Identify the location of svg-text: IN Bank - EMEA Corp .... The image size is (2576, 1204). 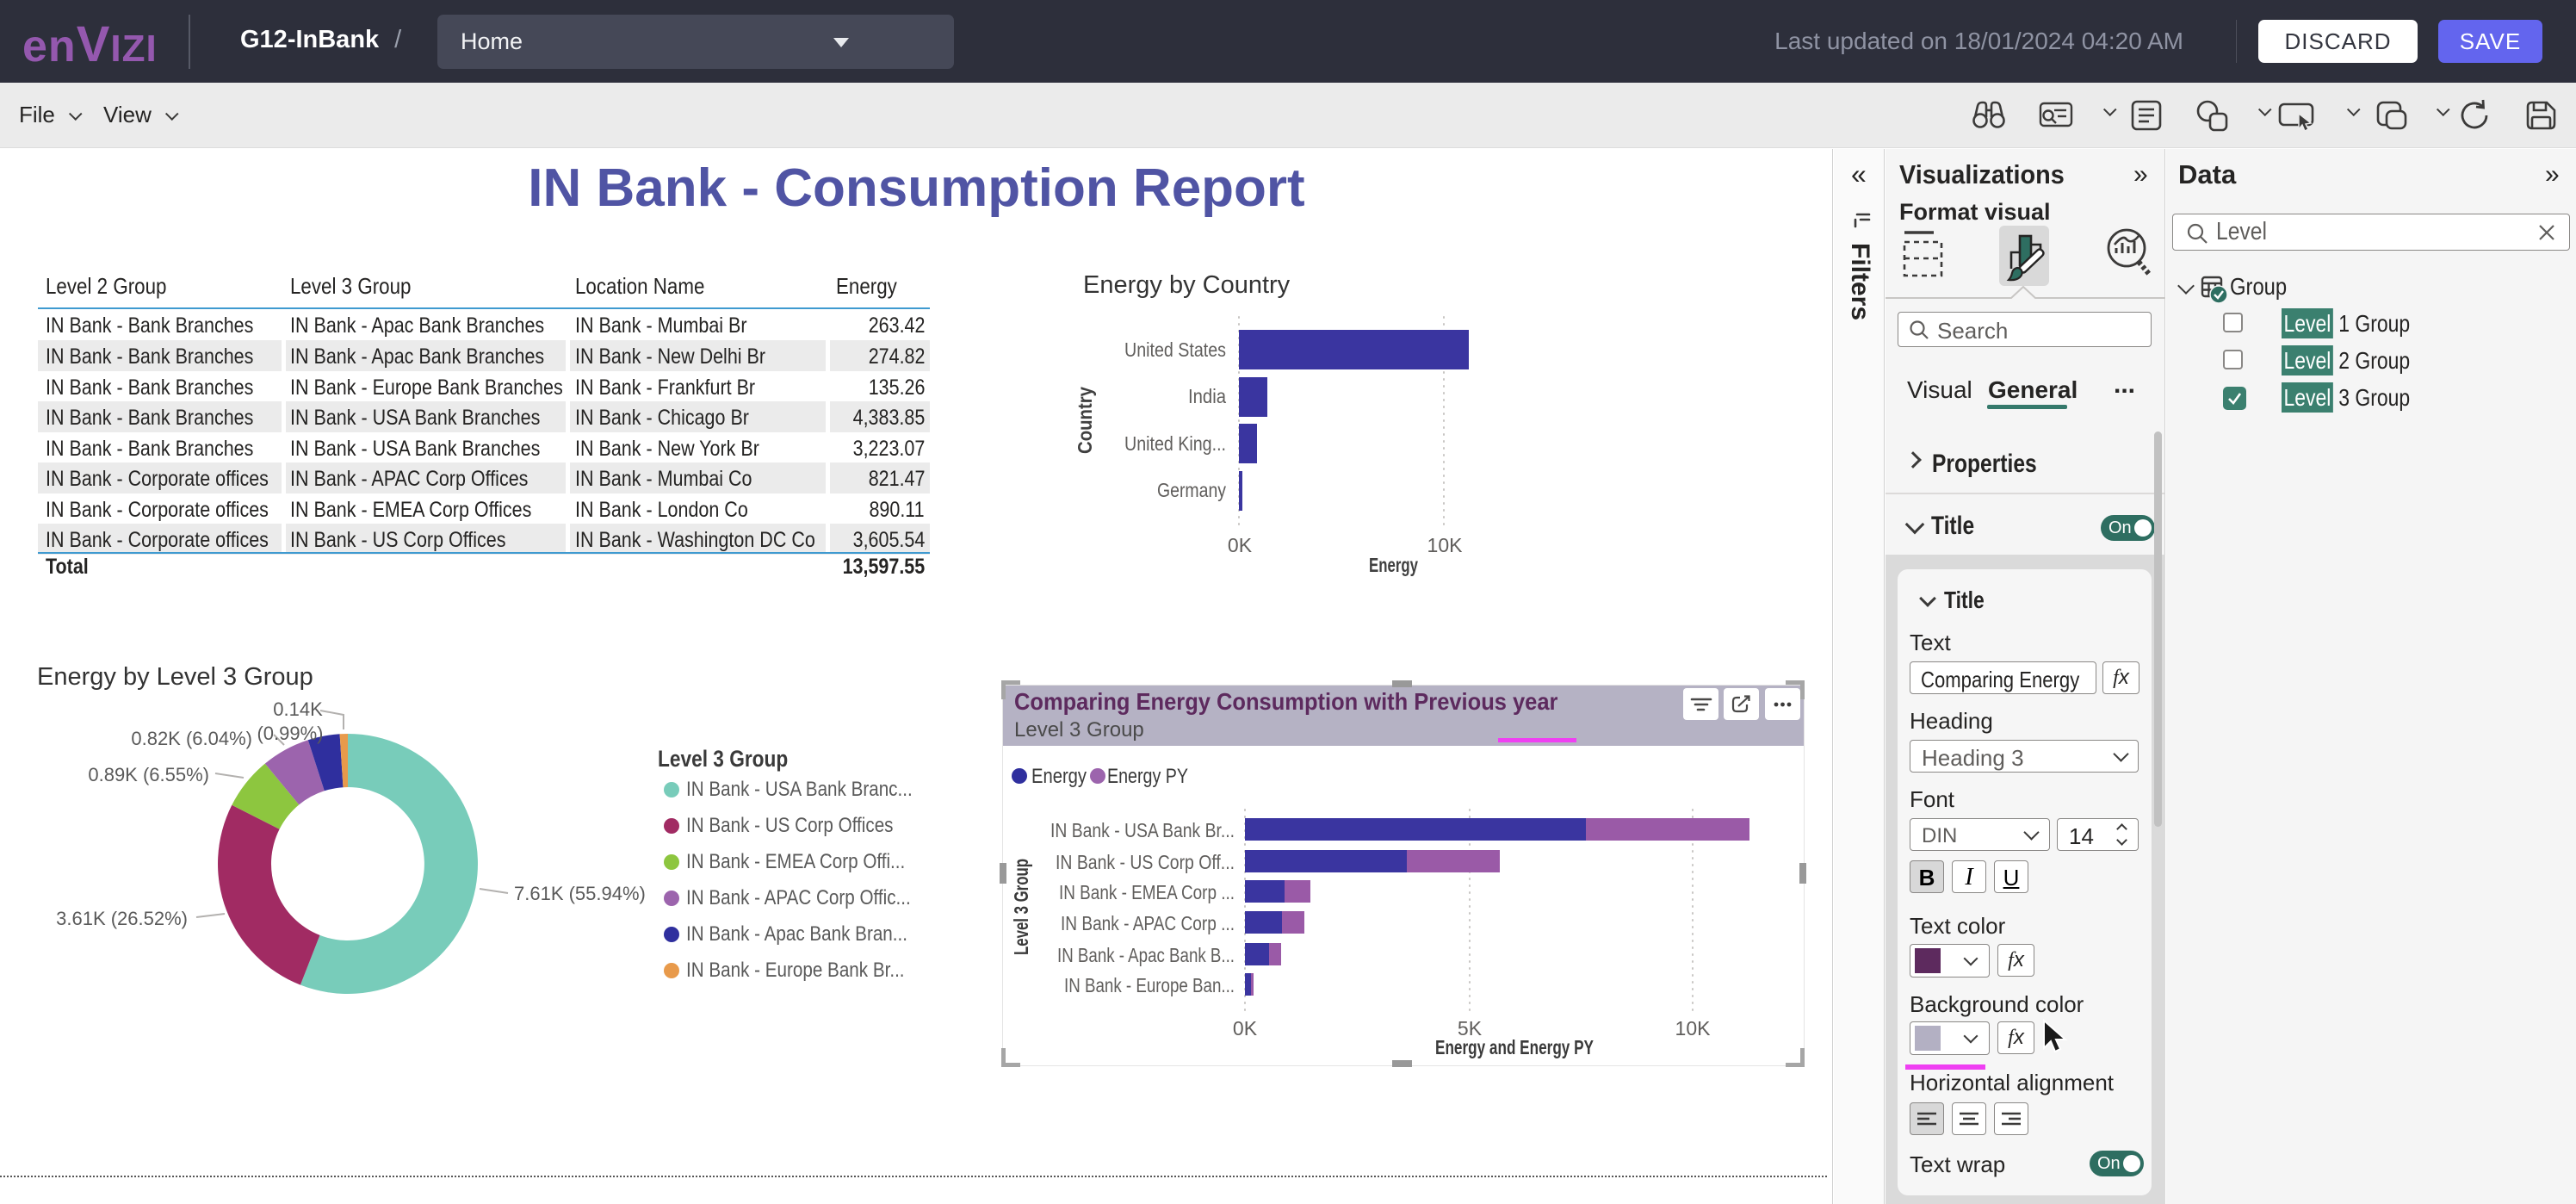
(1147, 892).